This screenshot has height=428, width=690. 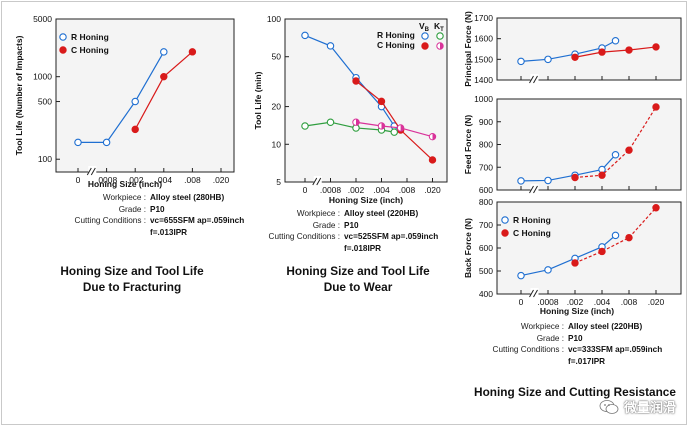 What do you see at coordinates (19, 95) in the screenshot?
I see `fracturing-y-axis-label: Tool Life (Number of Impacts)` at bounding box center [19, 95].